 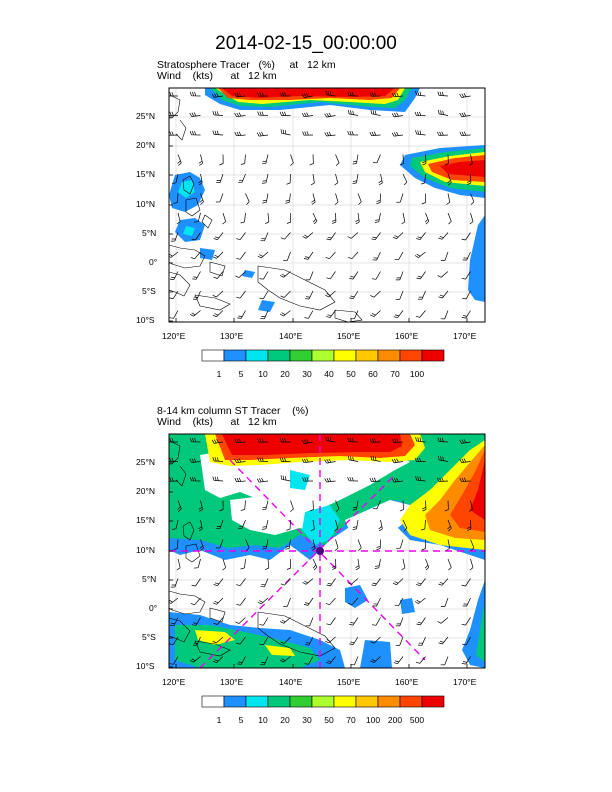 What do you see at coordinates (322, 551) in the screenshot?
I see `panel2-wind-barbs` at bounding box center [322, 551].